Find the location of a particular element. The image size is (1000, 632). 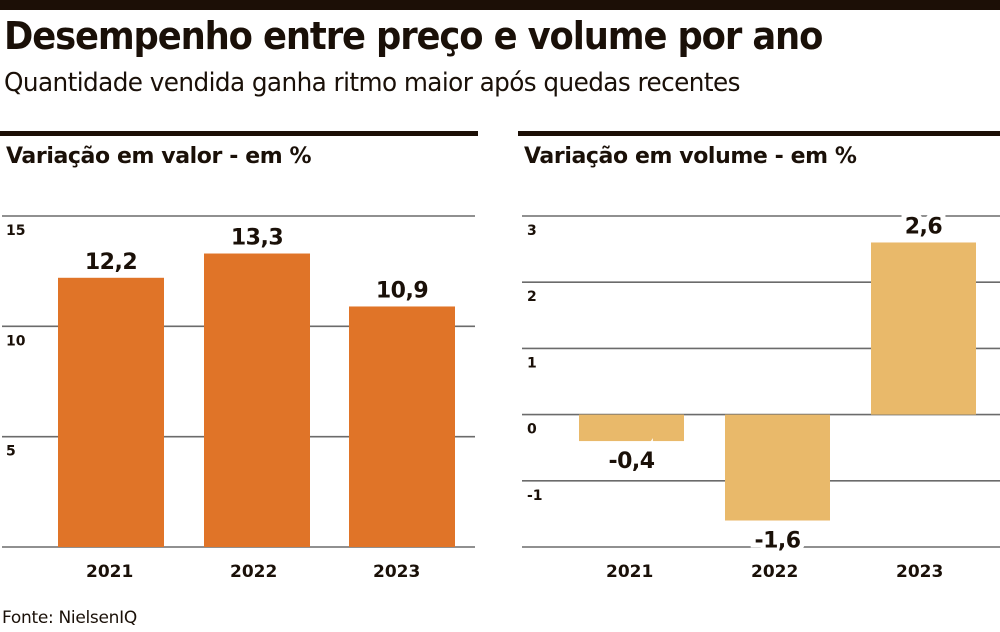

value-label: -0,4 is located at coordinates (631, 461).